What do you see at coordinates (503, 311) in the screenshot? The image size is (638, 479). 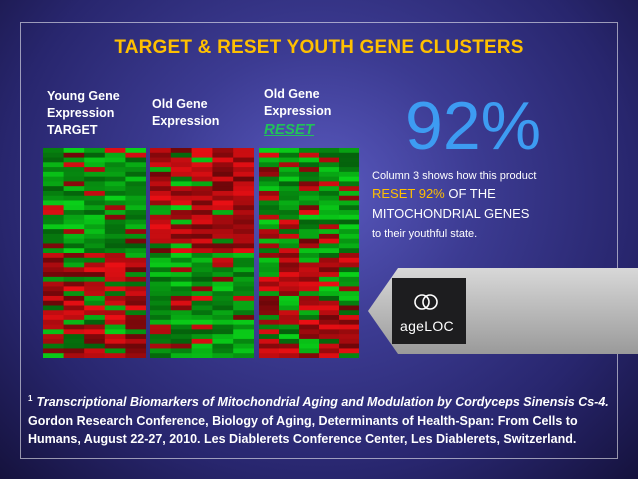 I see `banner-arrow-shape` at bounding box center [503, 311].